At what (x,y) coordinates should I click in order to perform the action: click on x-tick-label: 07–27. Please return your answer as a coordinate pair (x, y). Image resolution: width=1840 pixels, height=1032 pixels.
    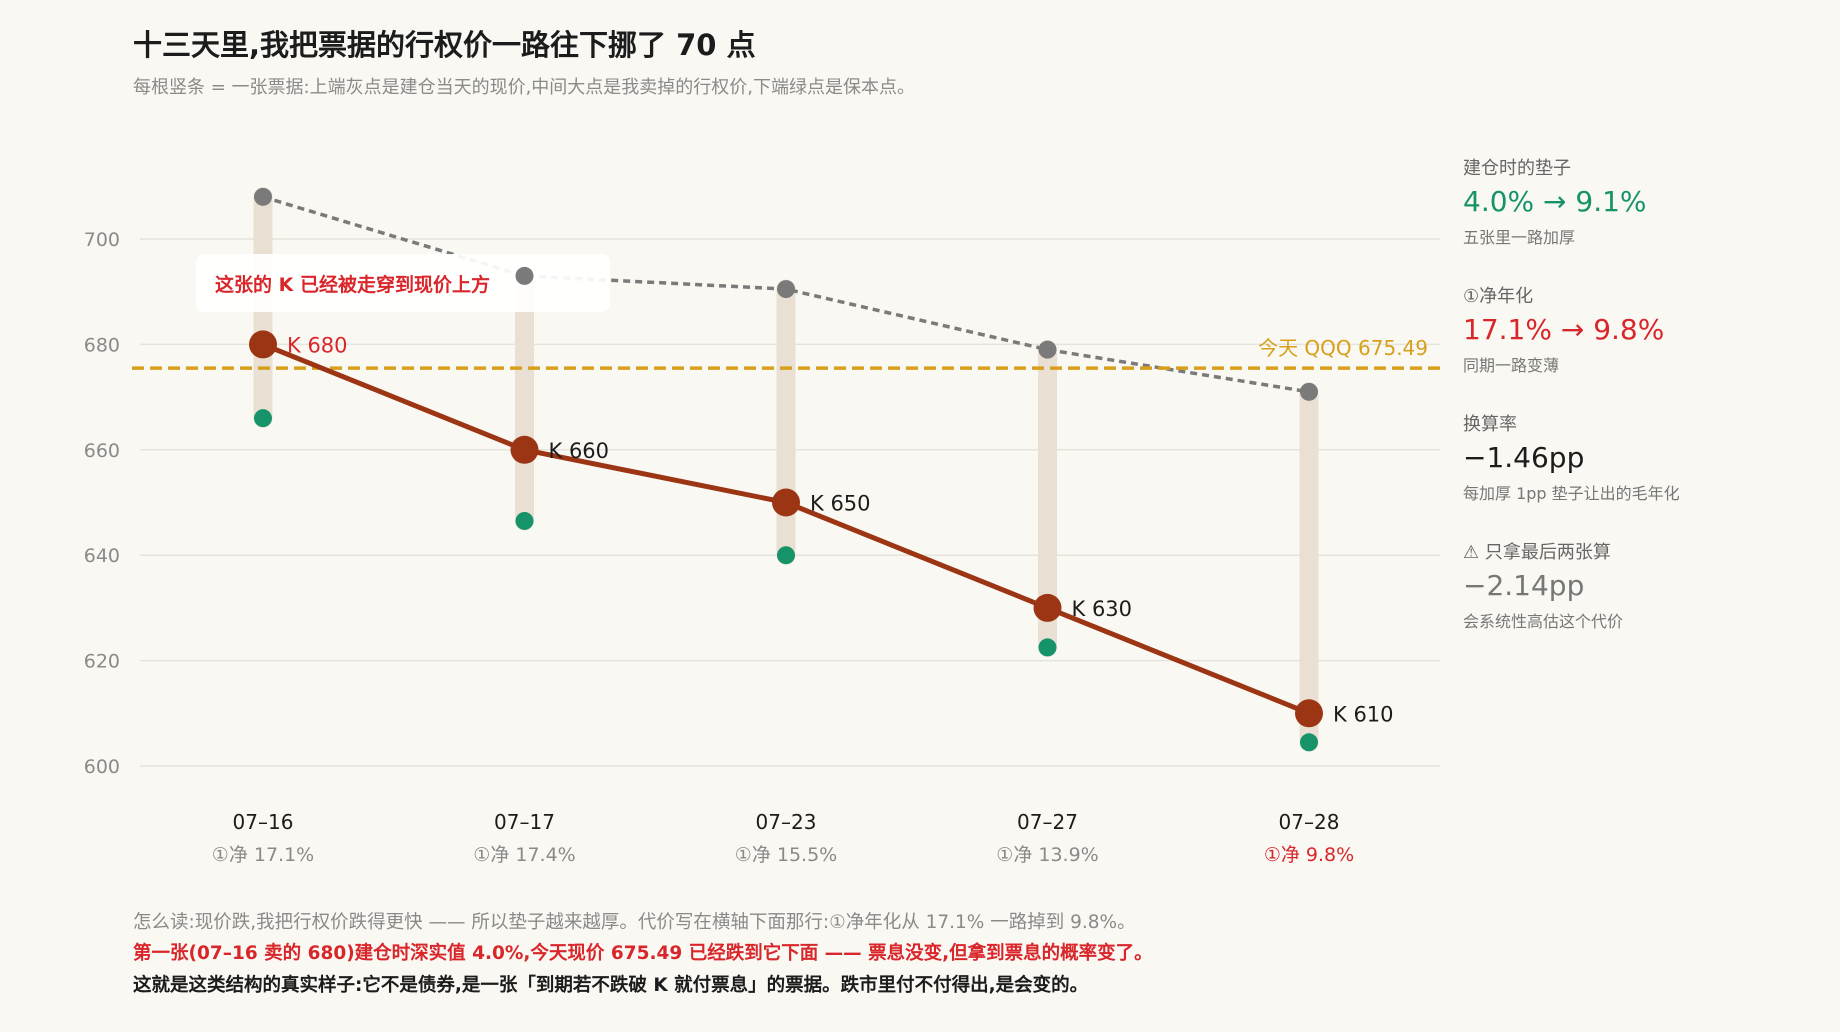
    Looking at the image, I should click on (1047, 822).